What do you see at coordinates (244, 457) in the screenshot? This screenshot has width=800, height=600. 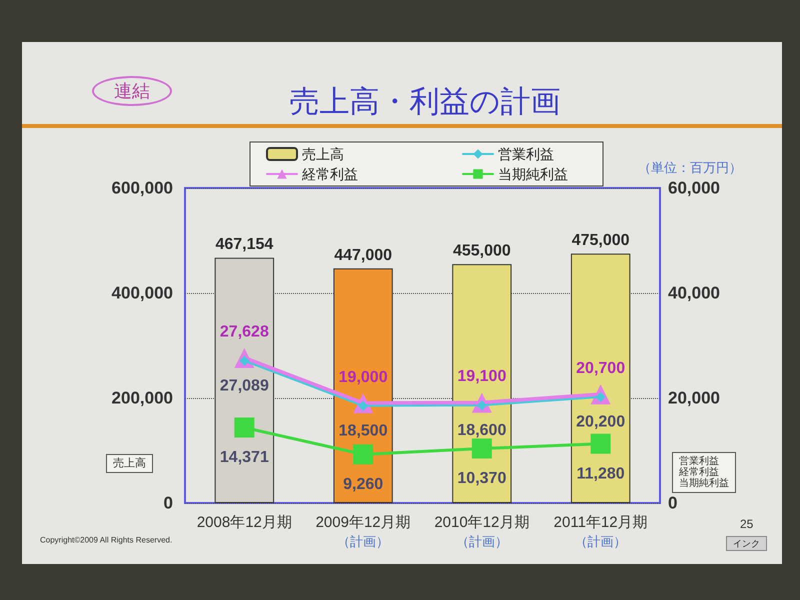 I see `data-label: 14,371` at bounding box center [244, 457].